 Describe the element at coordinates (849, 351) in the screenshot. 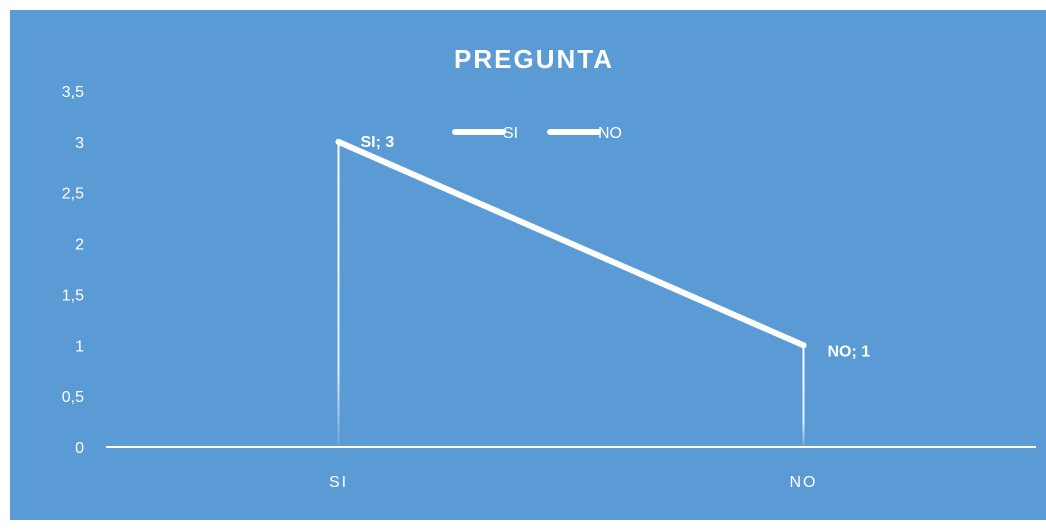

I see `data-label: NO; 1` at that location.